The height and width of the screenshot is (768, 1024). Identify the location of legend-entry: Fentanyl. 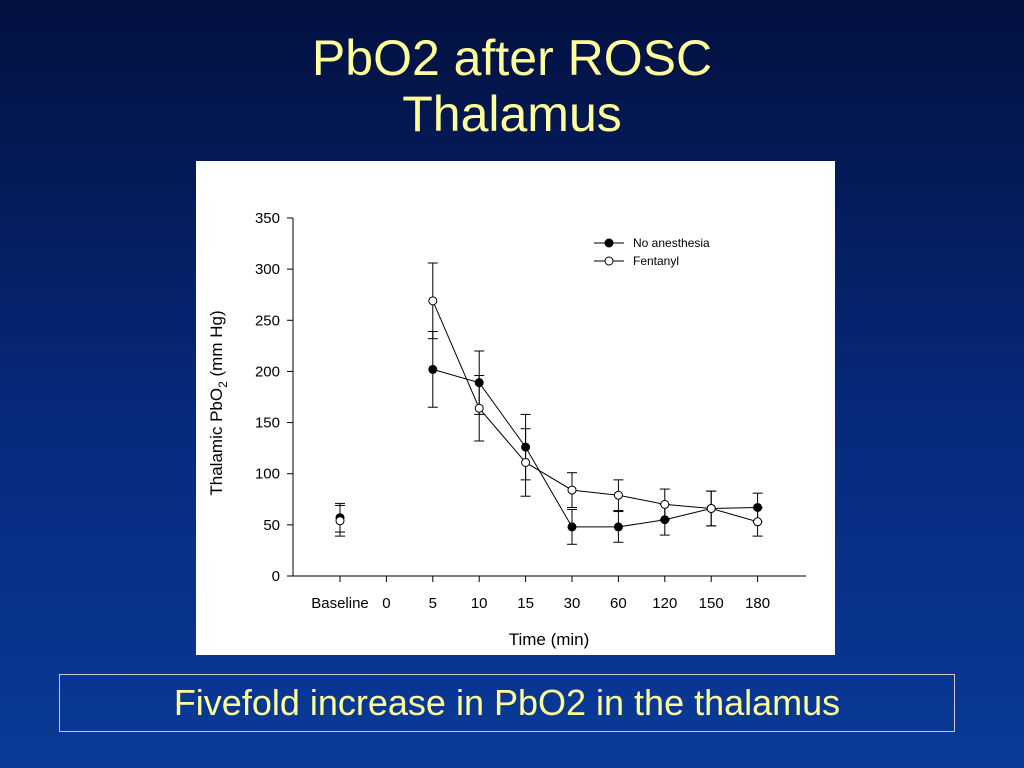
(636, 261).